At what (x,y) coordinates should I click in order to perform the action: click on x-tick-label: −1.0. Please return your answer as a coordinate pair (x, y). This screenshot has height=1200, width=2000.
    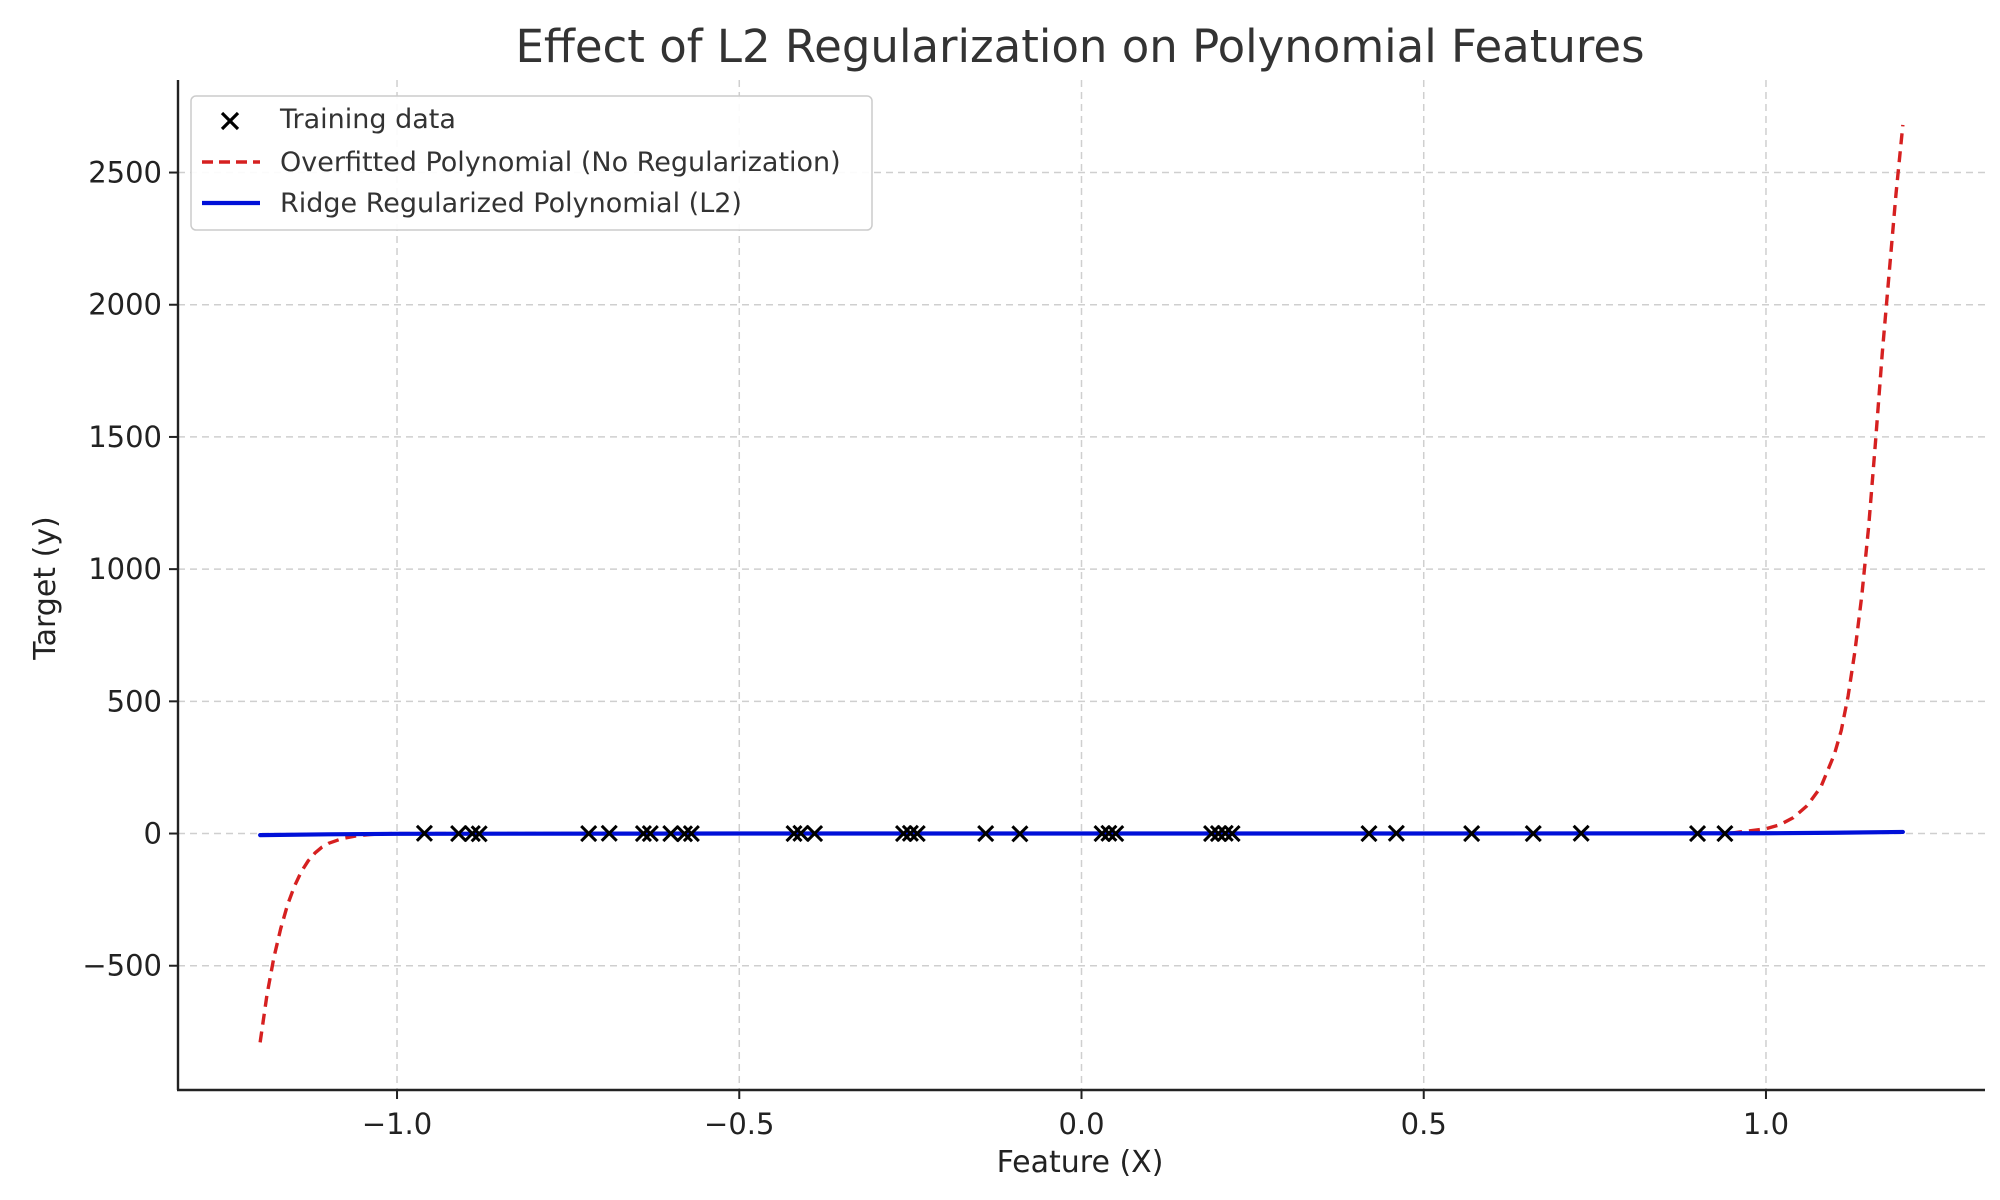
    Looking at the image, I should click on (397, 1124).